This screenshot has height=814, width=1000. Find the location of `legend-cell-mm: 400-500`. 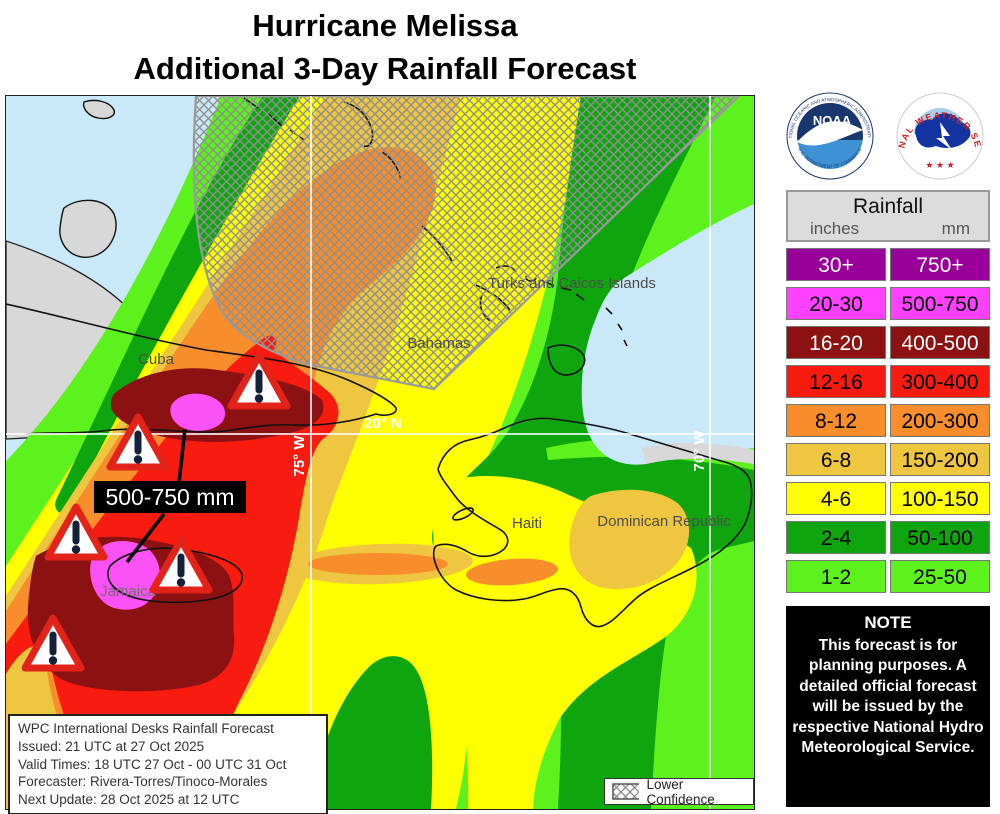

legend-cell-mm: 400-500 is located at coordinates (940, 342).